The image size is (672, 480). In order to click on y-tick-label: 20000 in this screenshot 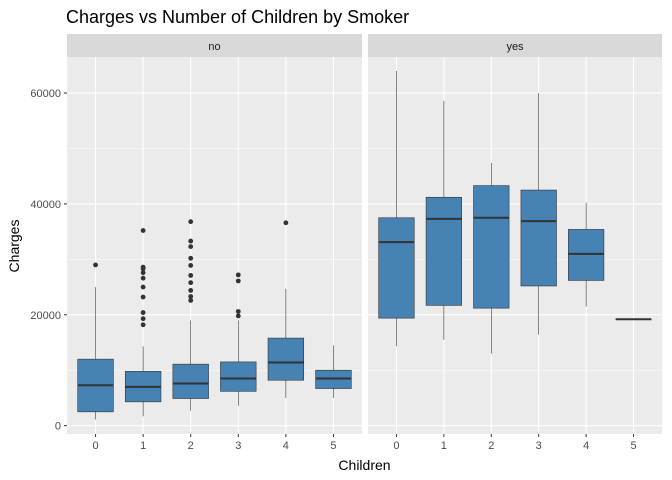, I will do `click(45, 316)`.